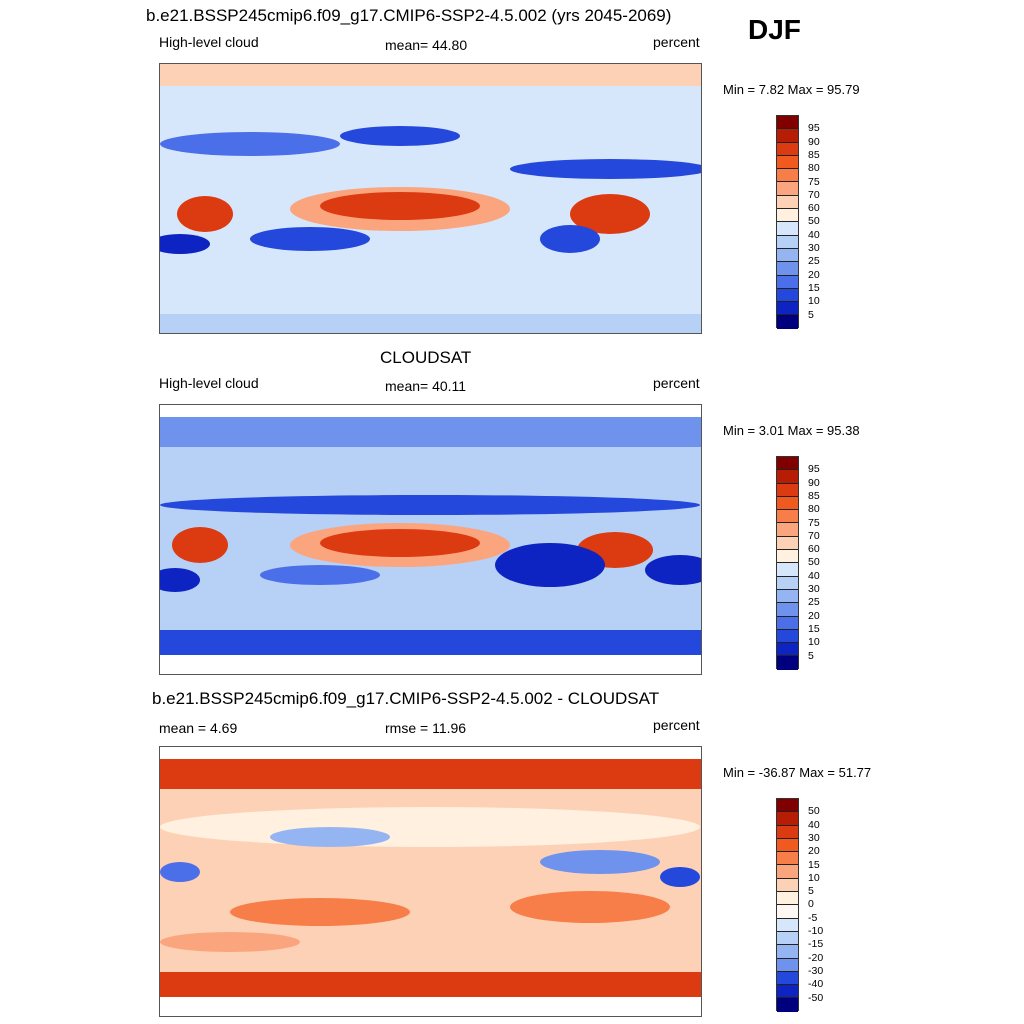  I want to click on colorbar-tick-label: 40, so click(814, 234).